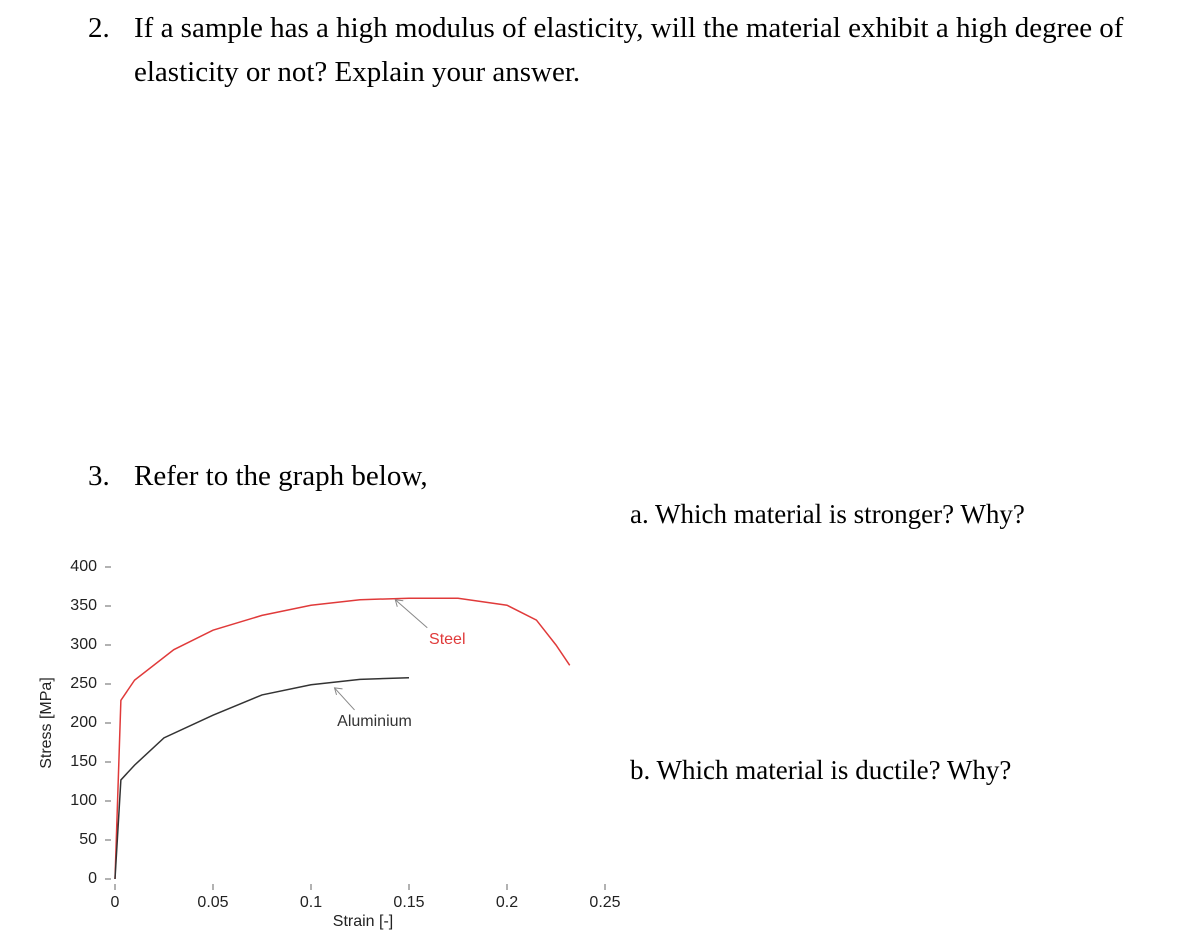 This screenshot has width=1182, height=944. I want to click on question-line: Refer to the graph below,, so click(281, 476).